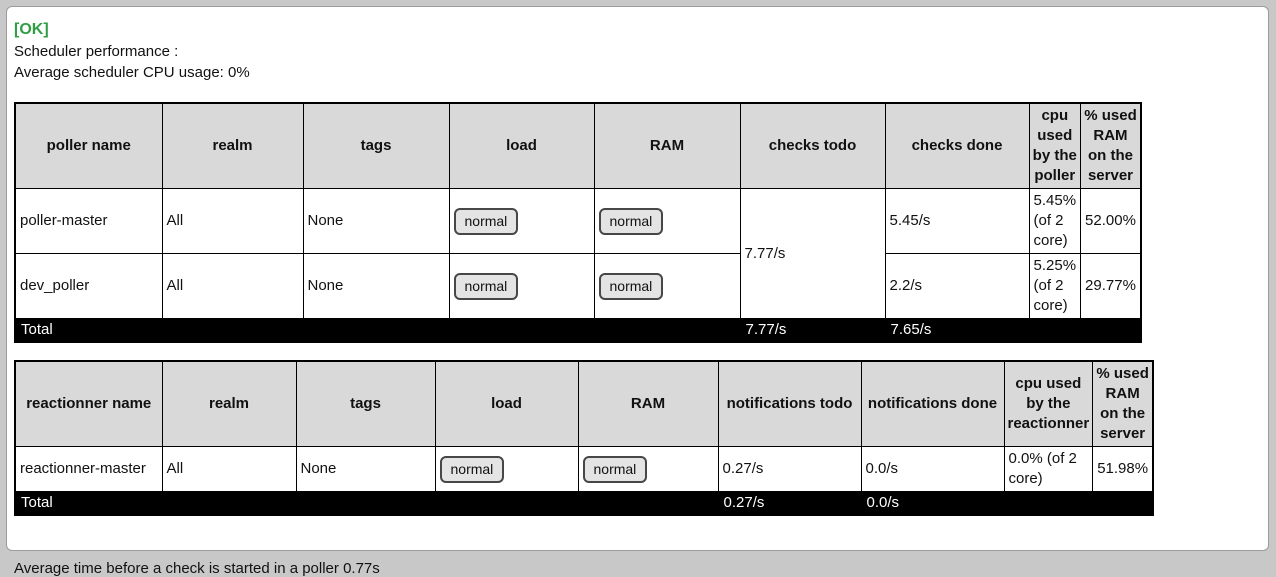  What do you see at coordinates (88, 221) in the screenshot?
I see `poller-name-cell: poller-master` at bounding box center [88, 221].